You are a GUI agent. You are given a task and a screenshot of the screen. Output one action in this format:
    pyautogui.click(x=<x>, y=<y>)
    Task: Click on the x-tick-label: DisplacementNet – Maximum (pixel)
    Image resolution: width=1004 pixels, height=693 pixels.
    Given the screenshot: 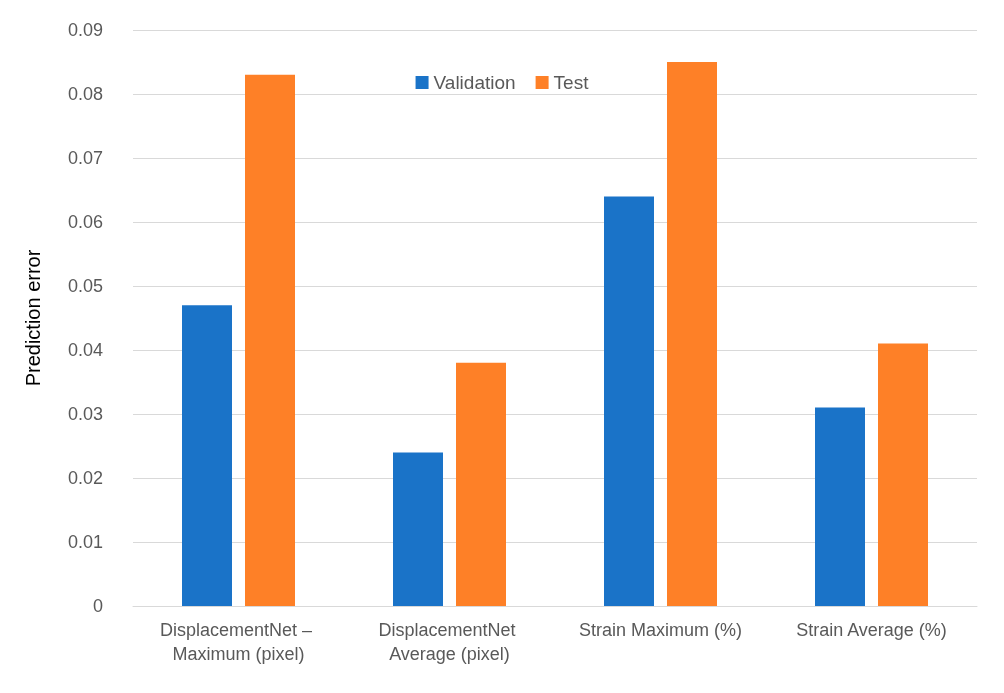 What is the action you would take?
    pyautogui.click(x=238, y=642)
    